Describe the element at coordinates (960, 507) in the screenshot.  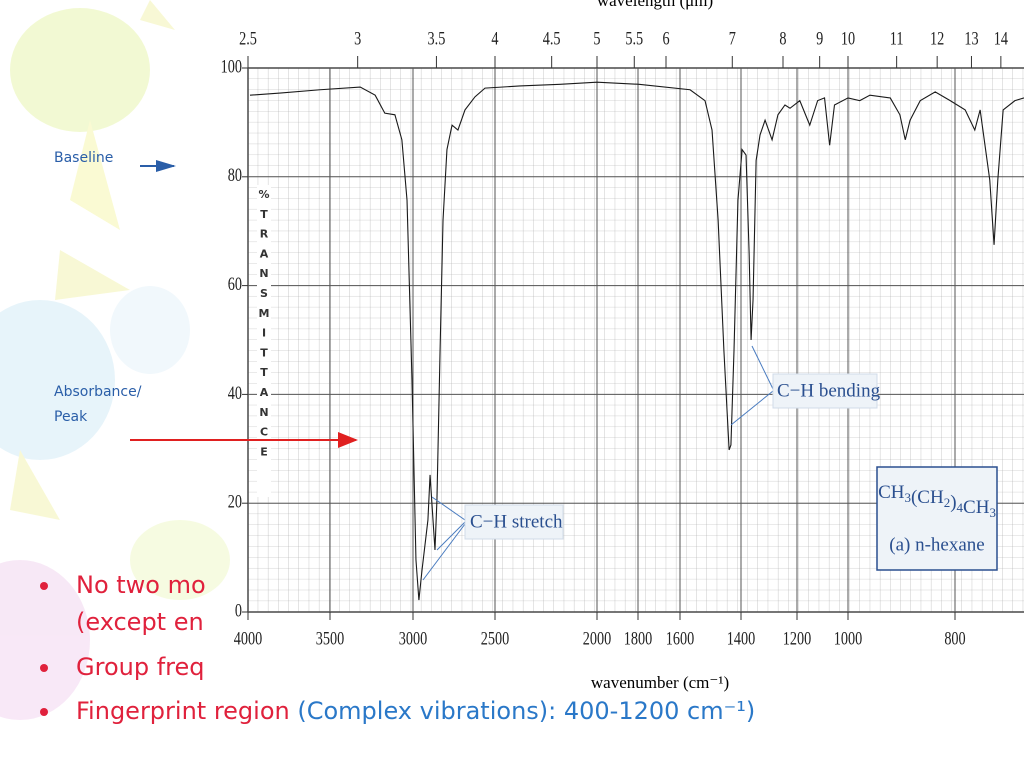
I see `formula-subscript: 4` at that location.